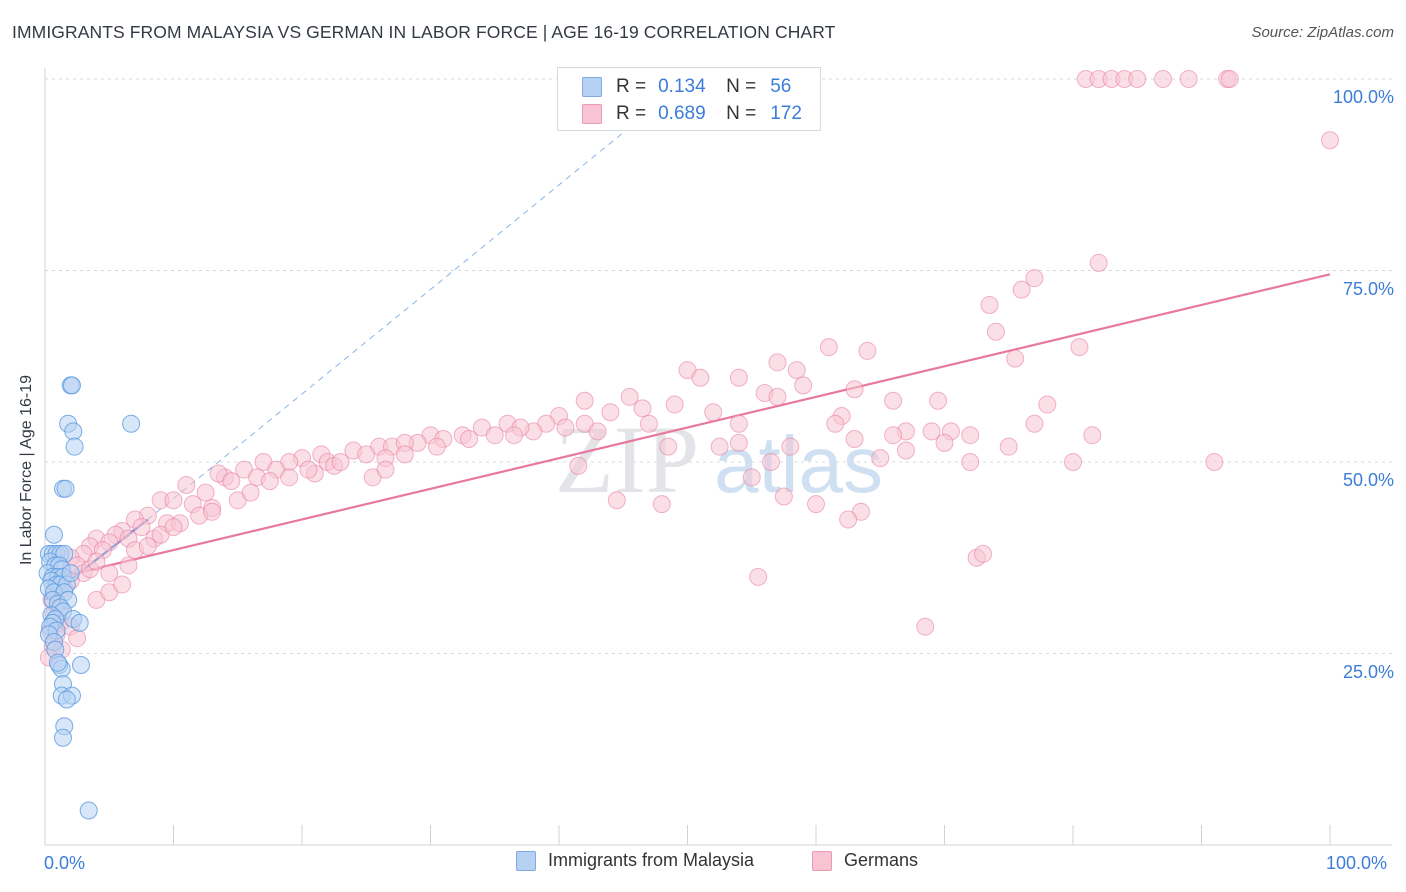 The width and height of the screenshot is (1406, 892). I want to click on r-value: 0.689, so click(682, 113).